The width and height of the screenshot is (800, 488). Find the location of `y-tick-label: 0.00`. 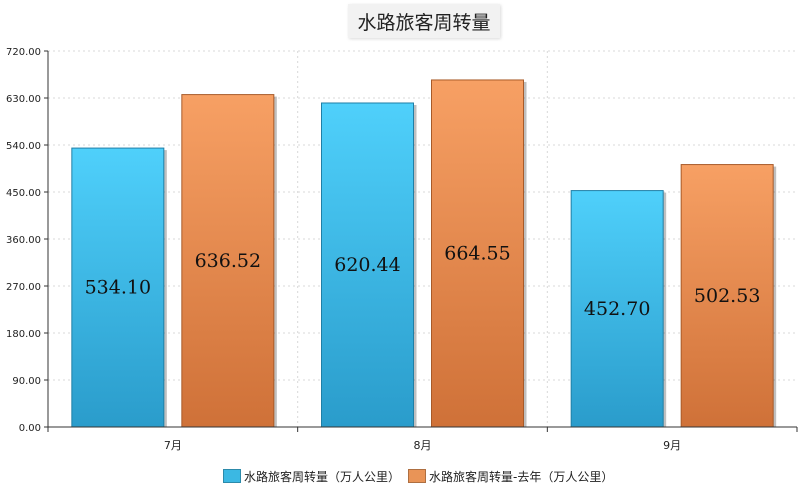

y-tick-label: 0.00 is located at coordinates (30, 428).